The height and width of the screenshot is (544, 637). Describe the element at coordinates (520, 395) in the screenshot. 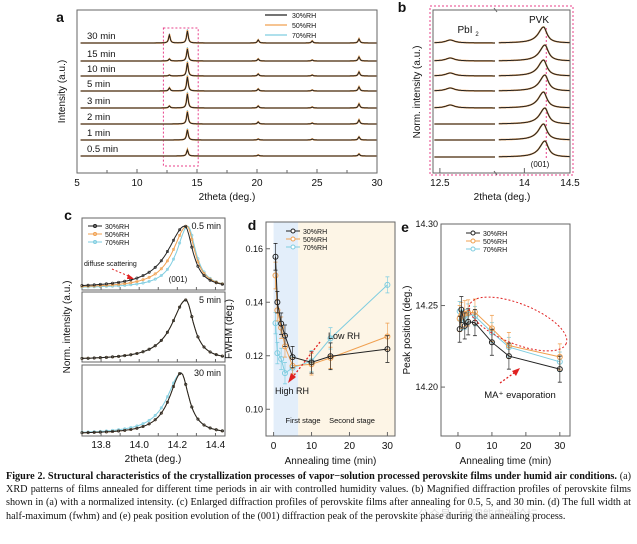

I see `ma-evaporation-label: MA⁺ evaporation` at that location.